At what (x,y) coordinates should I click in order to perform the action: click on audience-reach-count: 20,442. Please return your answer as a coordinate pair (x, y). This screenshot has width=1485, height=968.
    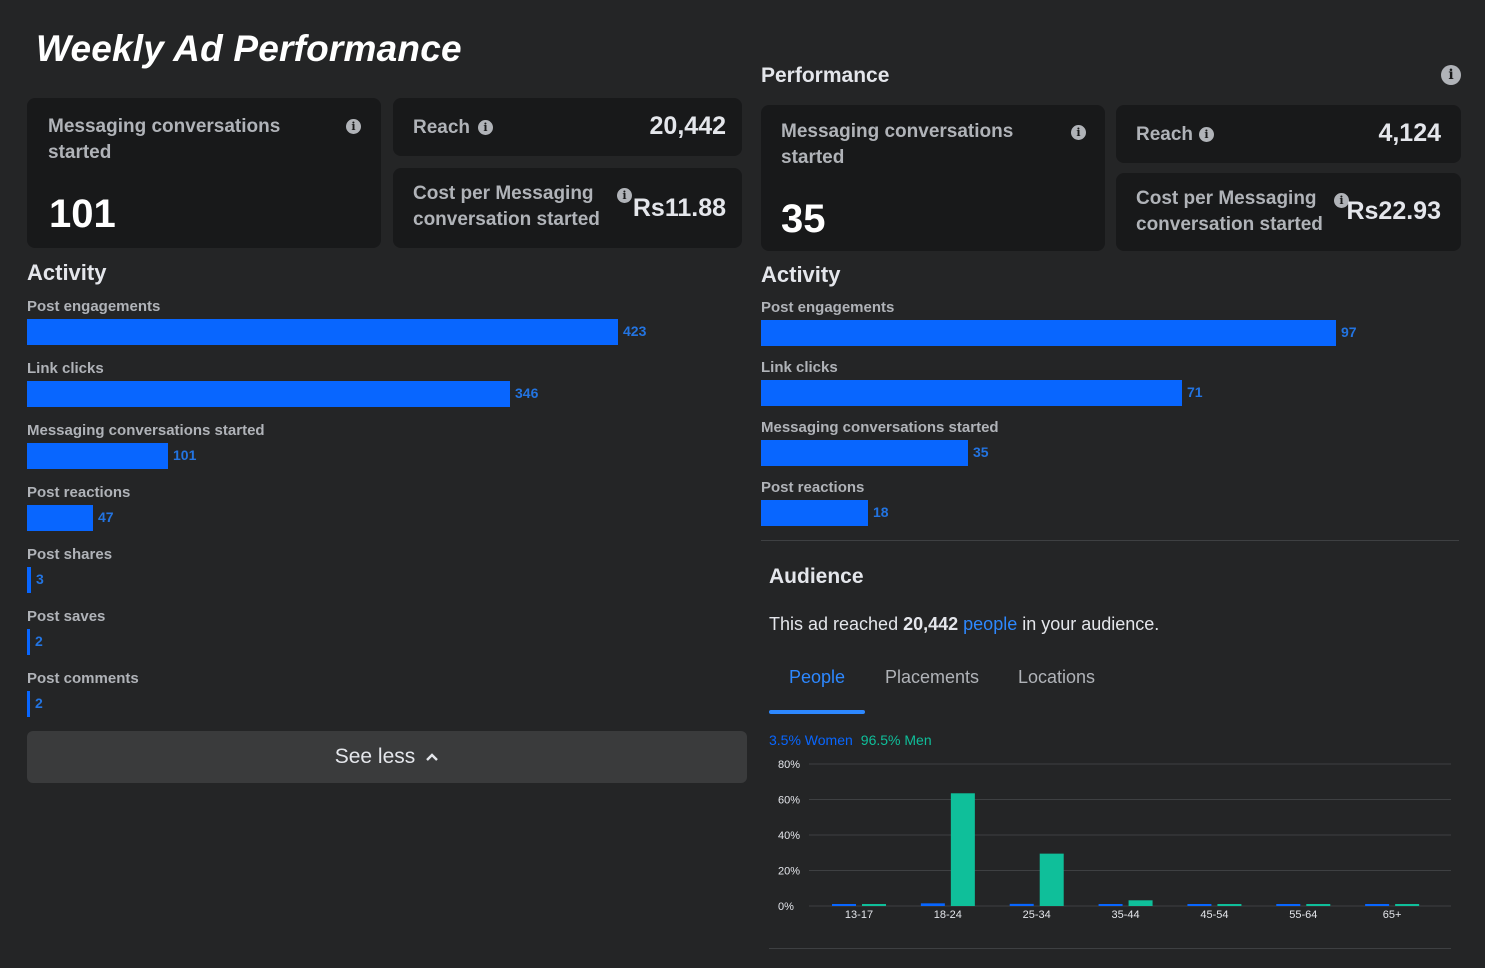
    Looking at the image, I should click on (931, 624).